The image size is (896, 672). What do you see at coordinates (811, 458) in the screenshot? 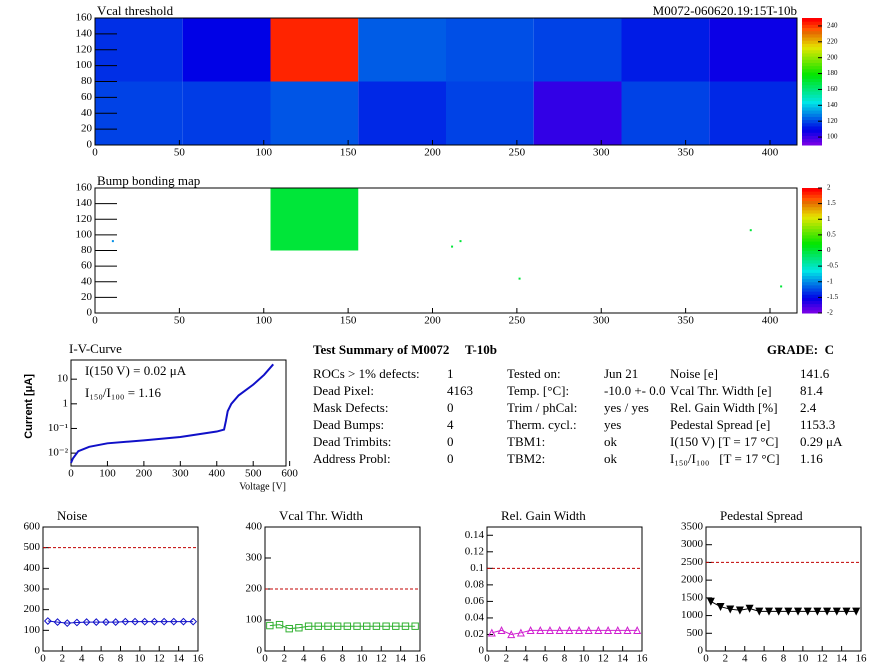
I see `summary-value: 1.16` at bounding box center [811, 458].